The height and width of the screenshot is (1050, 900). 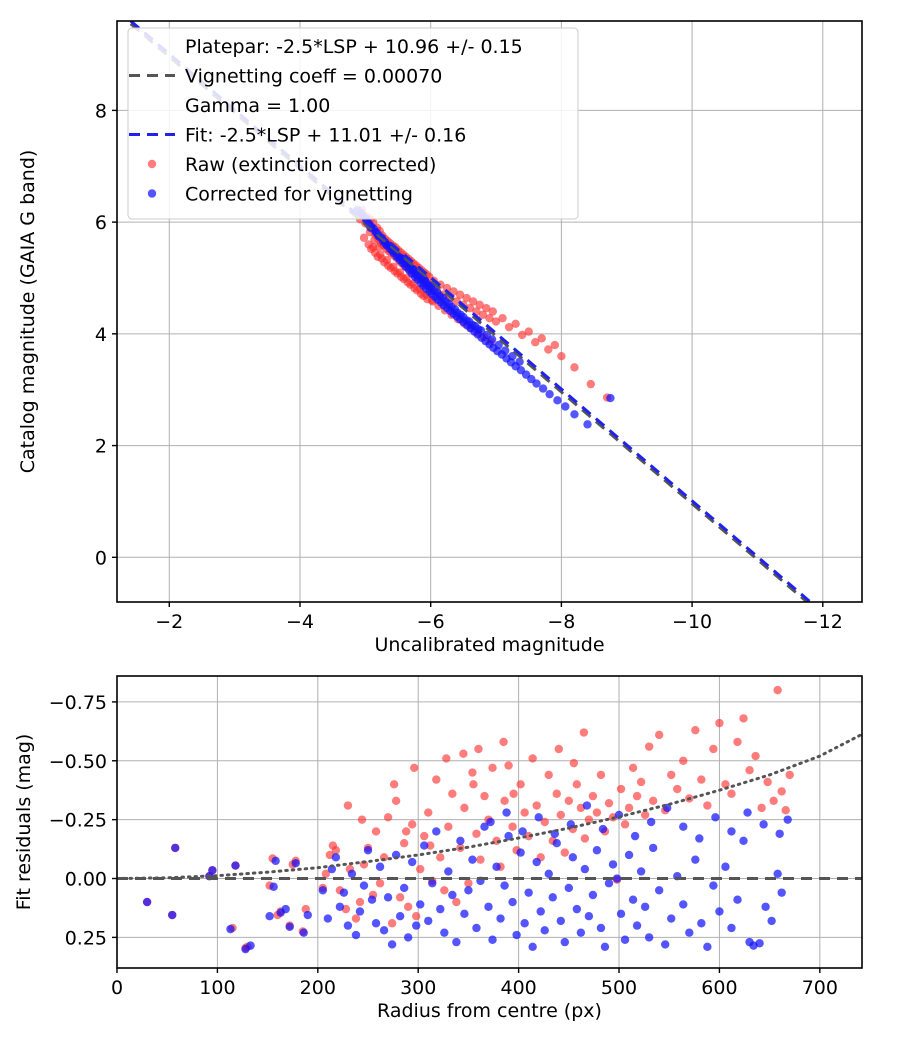 I want to click on y-tick-label: 8, so click(x=101, y=111).